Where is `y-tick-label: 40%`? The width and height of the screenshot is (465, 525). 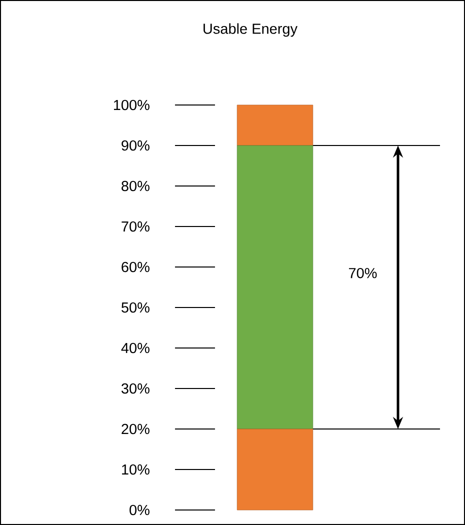
y-tick-label: 40% is located at coordinates (135, 348).